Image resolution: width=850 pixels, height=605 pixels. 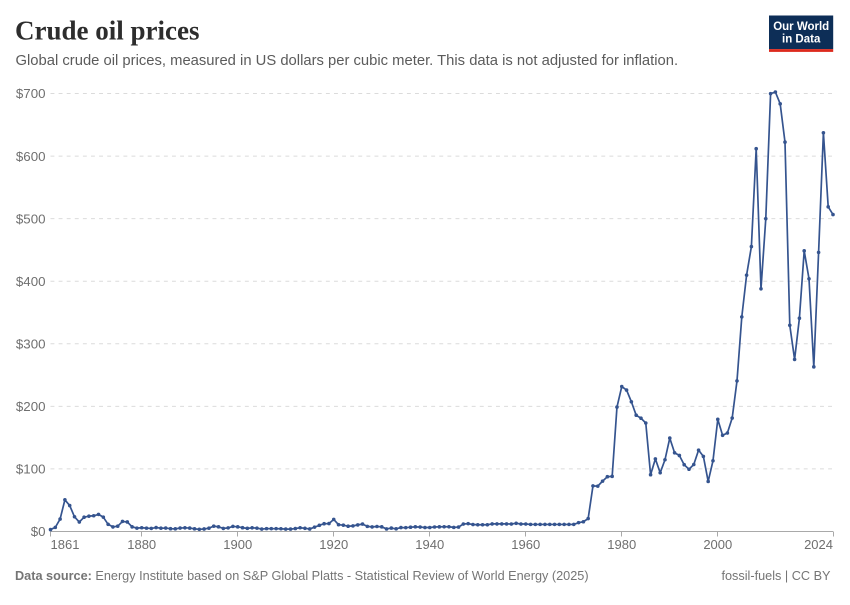 I want to click on svg-text: 1960, so click(x=525, y=544).